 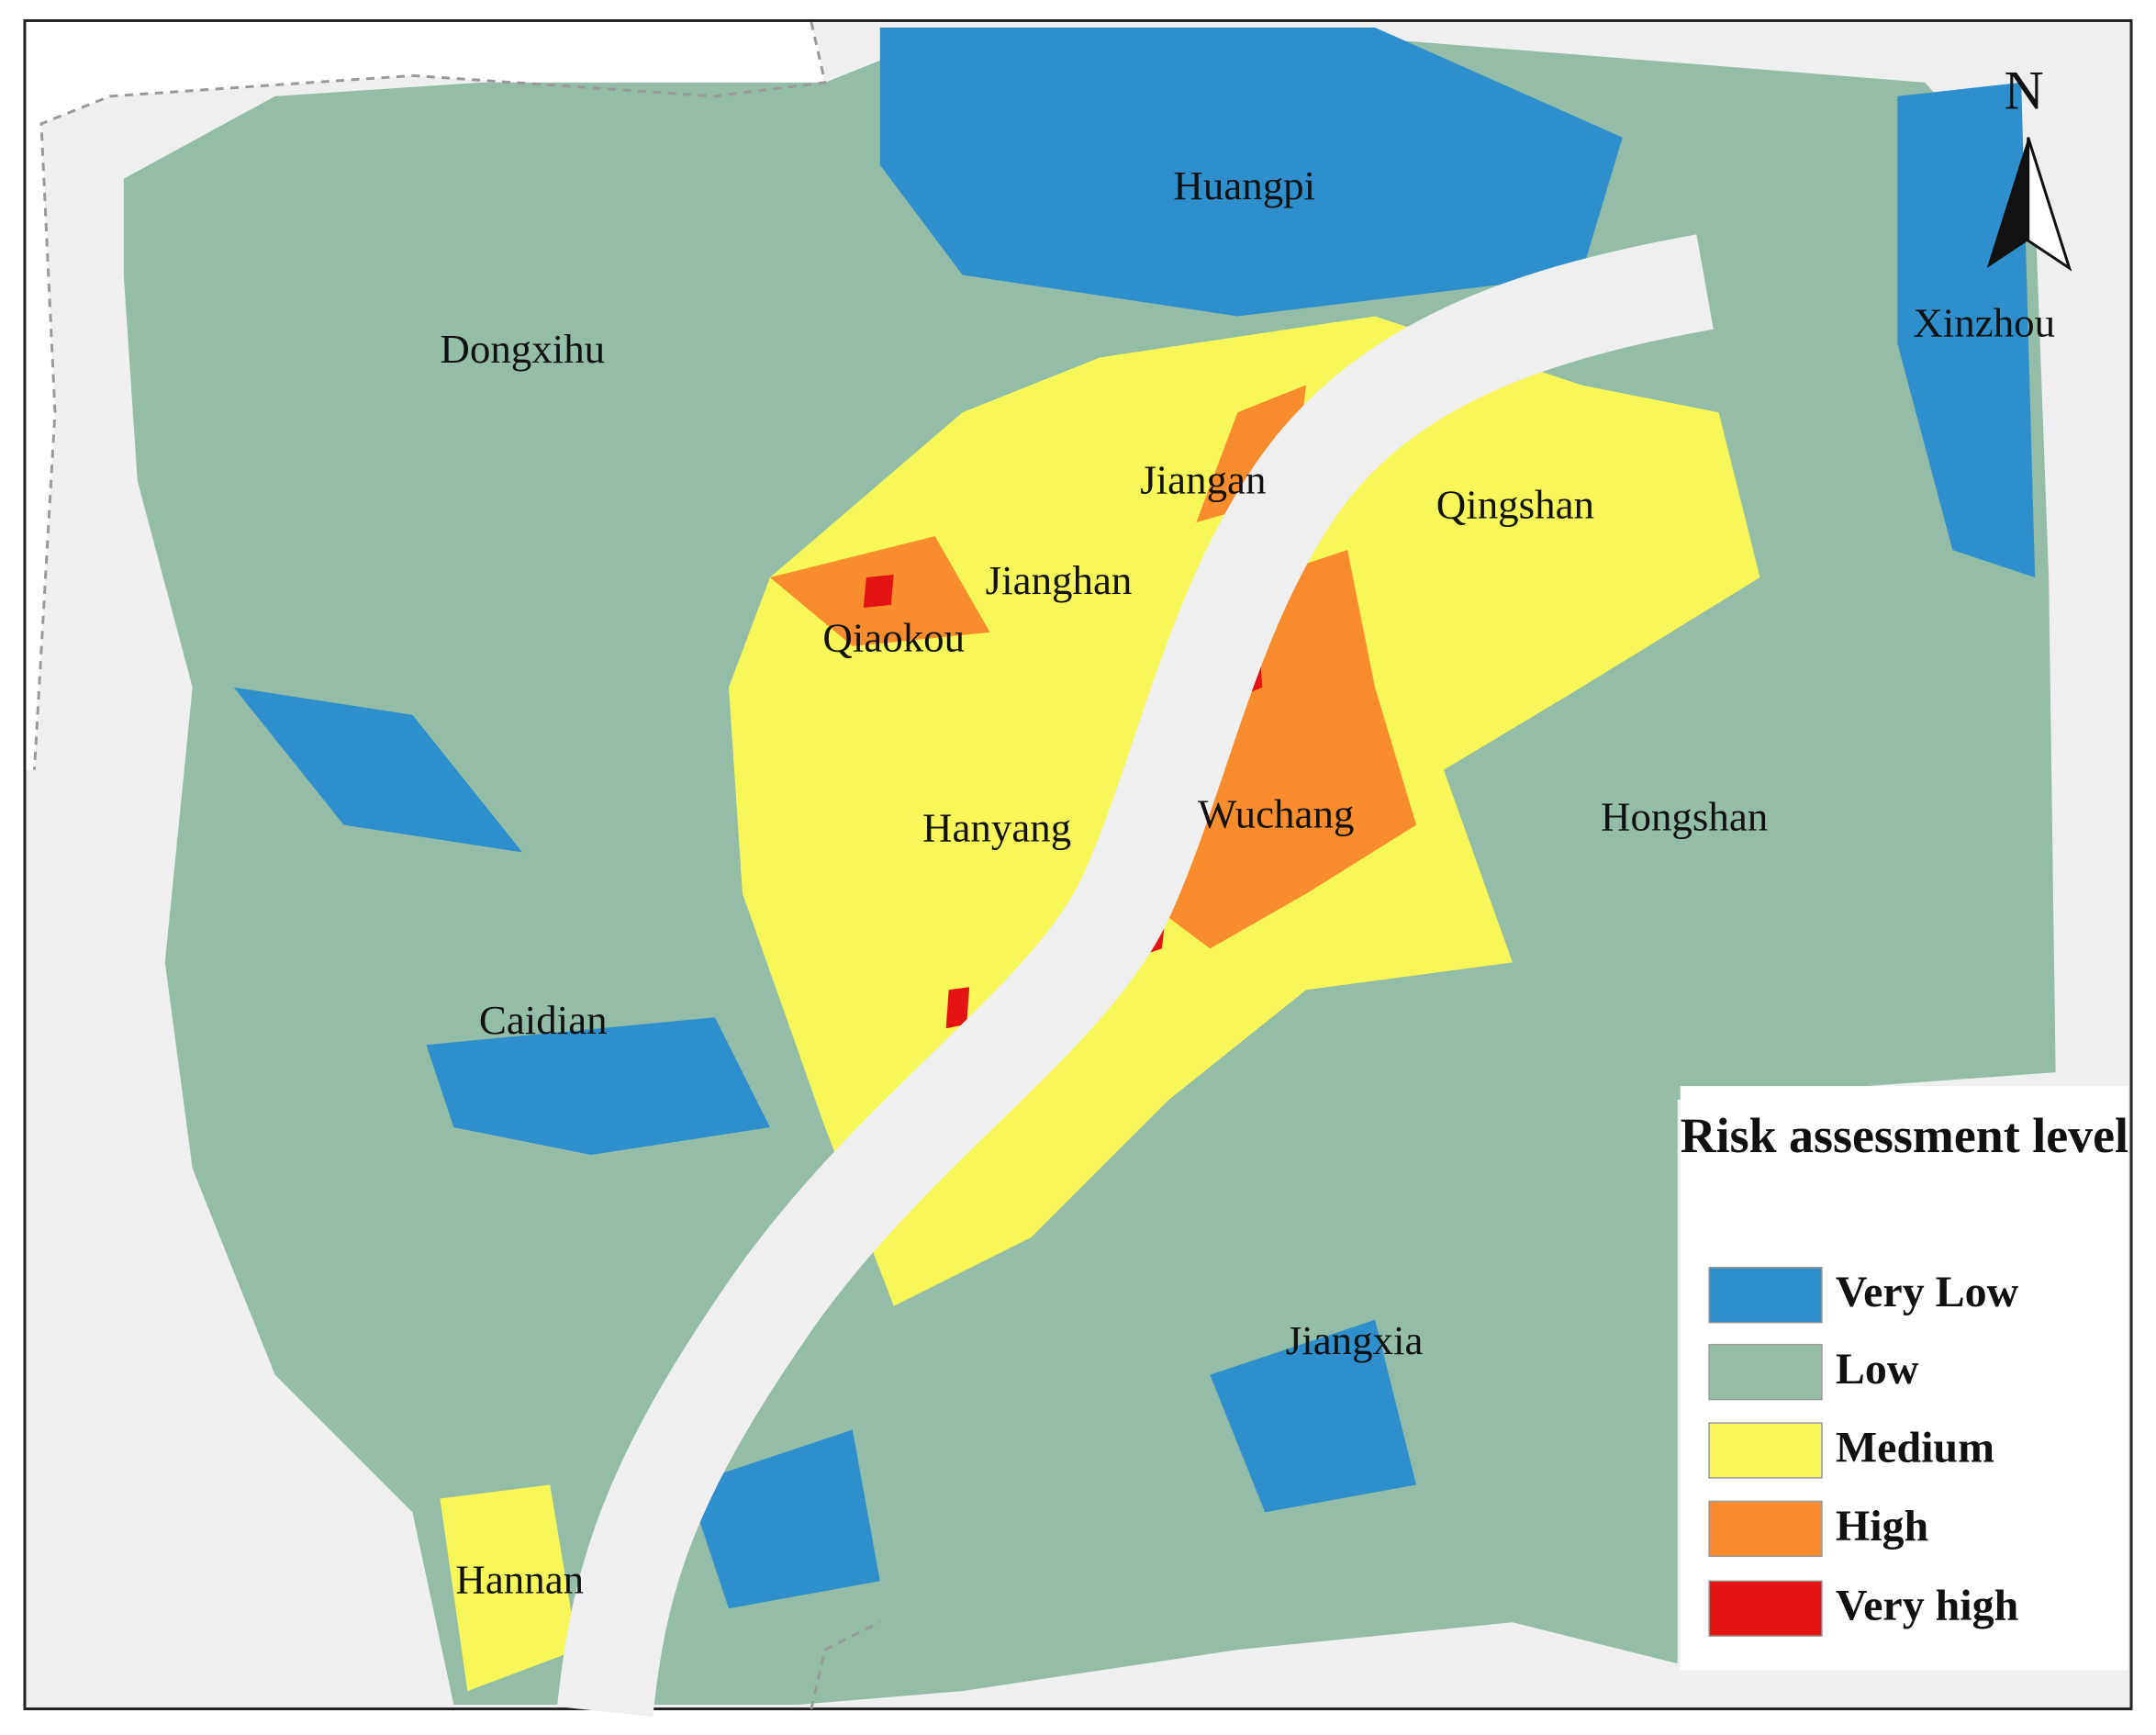 I want to click on district-label: Qingshan, so click(x=1515, y=504).